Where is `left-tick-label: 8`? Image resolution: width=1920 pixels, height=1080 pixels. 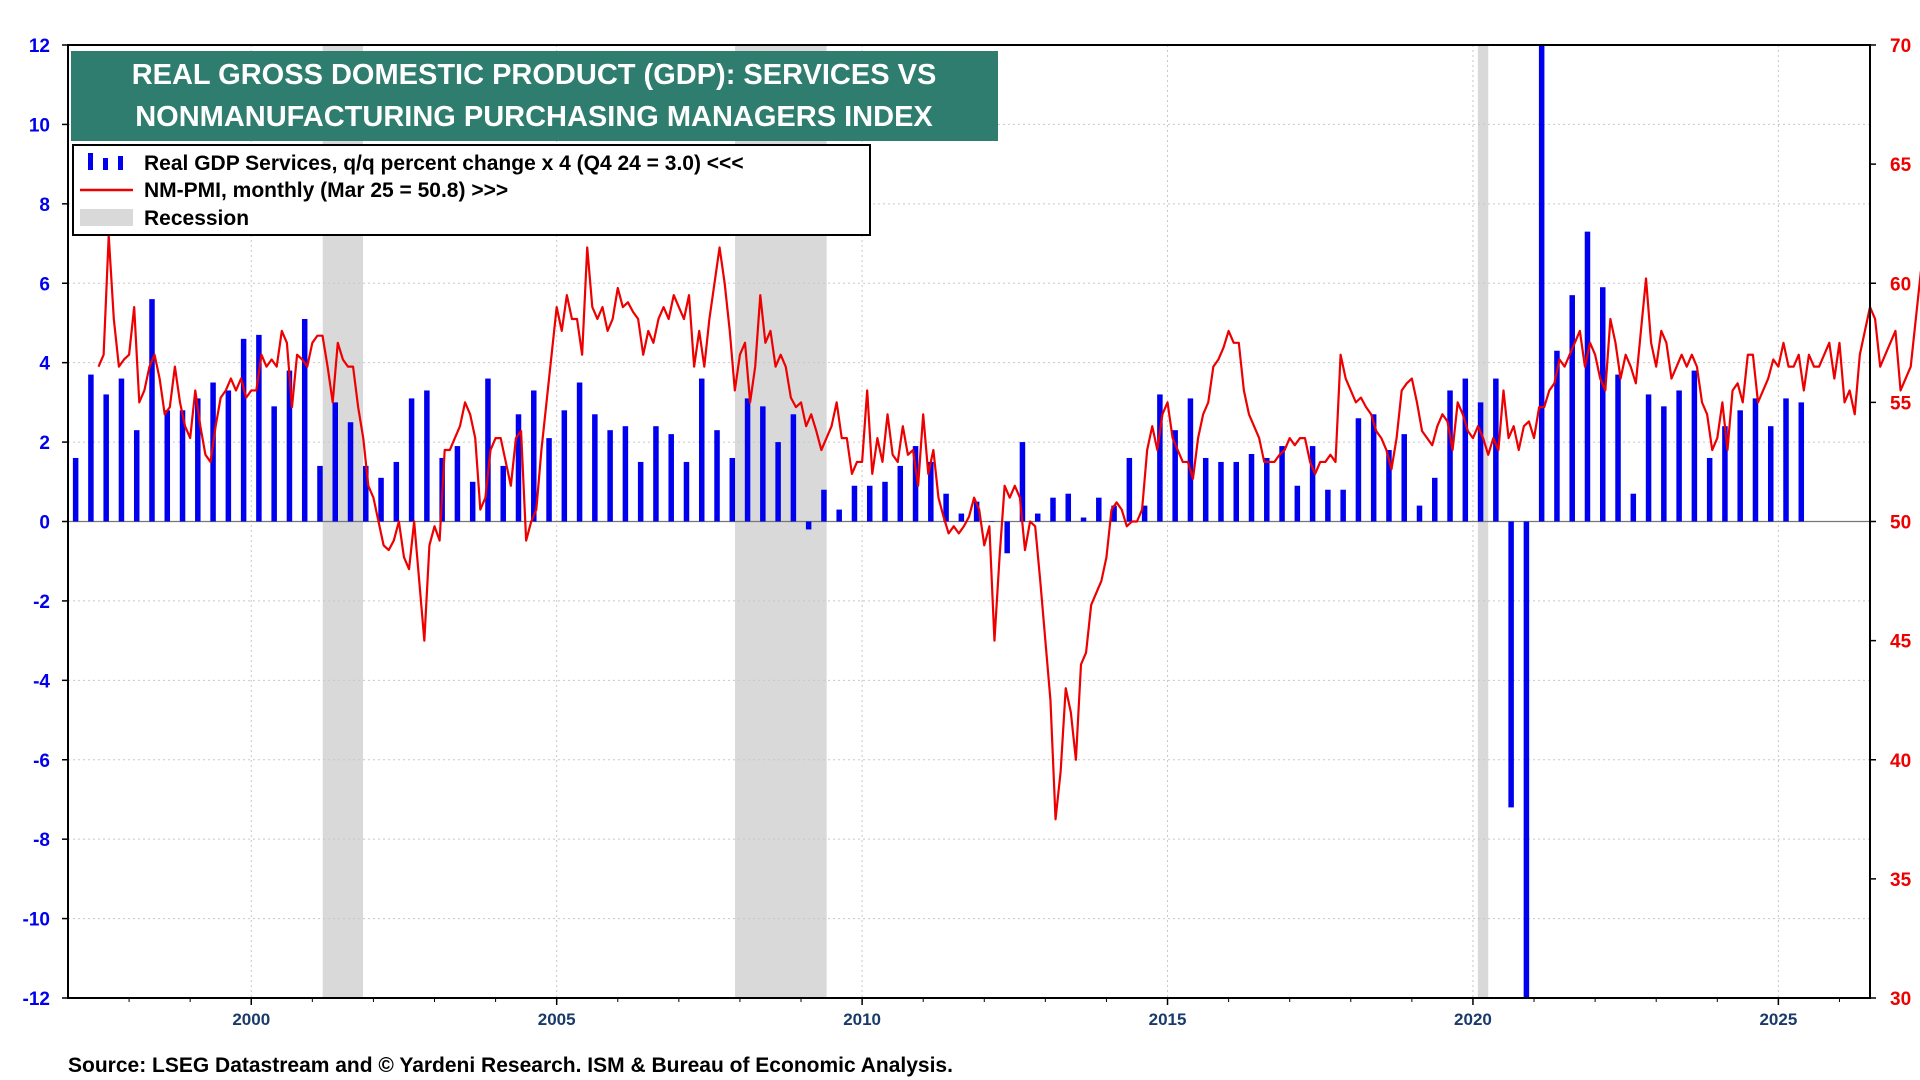
left-tick-label: 8 is located at coordinates (44, 205).